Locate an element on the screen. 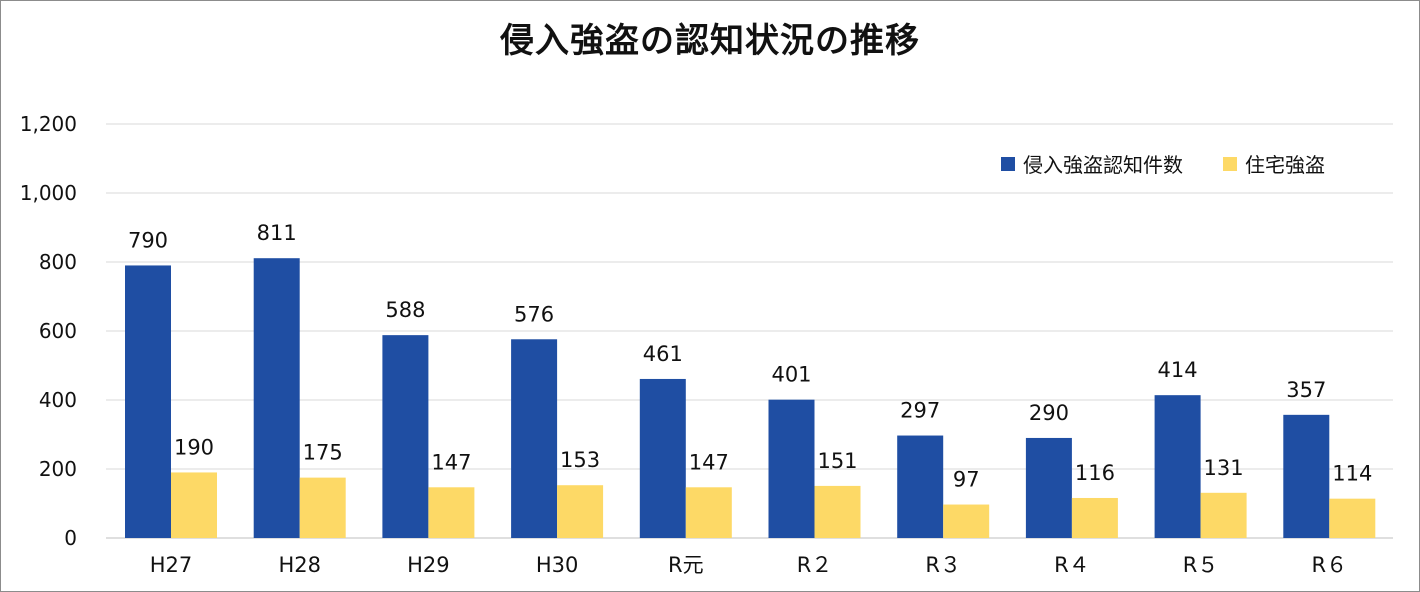 This screenshot has height=592, width=1420. bar-series-1-R5 is located at coordinates (1177, 466).